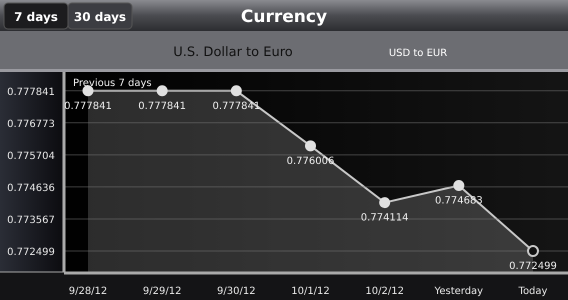 The height and width of the screenshot is (300, 568). What do you see at coordinates (310, 291) in the screenshot?
I see `x-tick-label: 10/1/12` at bounding box center [310, 291].